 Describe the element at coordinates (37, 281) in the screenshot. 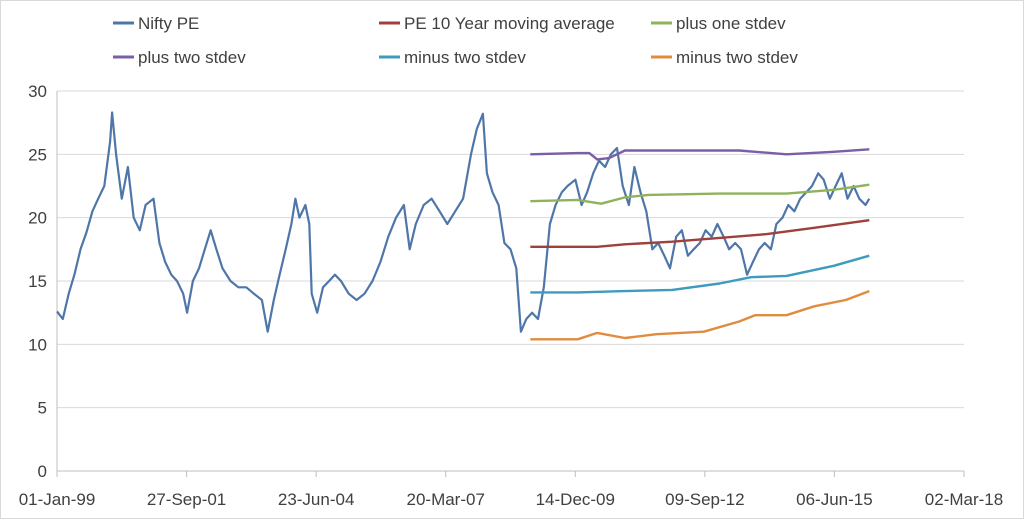

I see `y-tick-label: 15` at that location.